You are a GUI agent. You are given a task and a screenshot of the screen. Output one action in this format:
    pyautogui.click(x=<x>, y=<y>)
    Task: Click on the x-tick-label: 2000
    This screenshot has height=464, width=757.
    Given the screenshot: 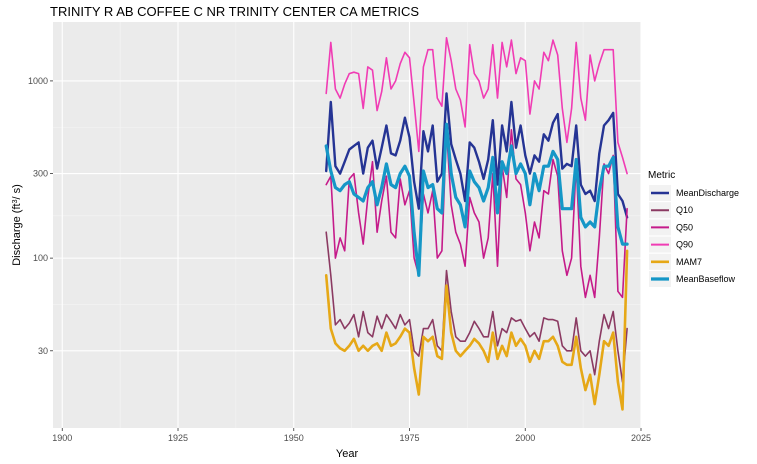 What is the action you would take?
    pyautogui.click(x=525, y=438)
    